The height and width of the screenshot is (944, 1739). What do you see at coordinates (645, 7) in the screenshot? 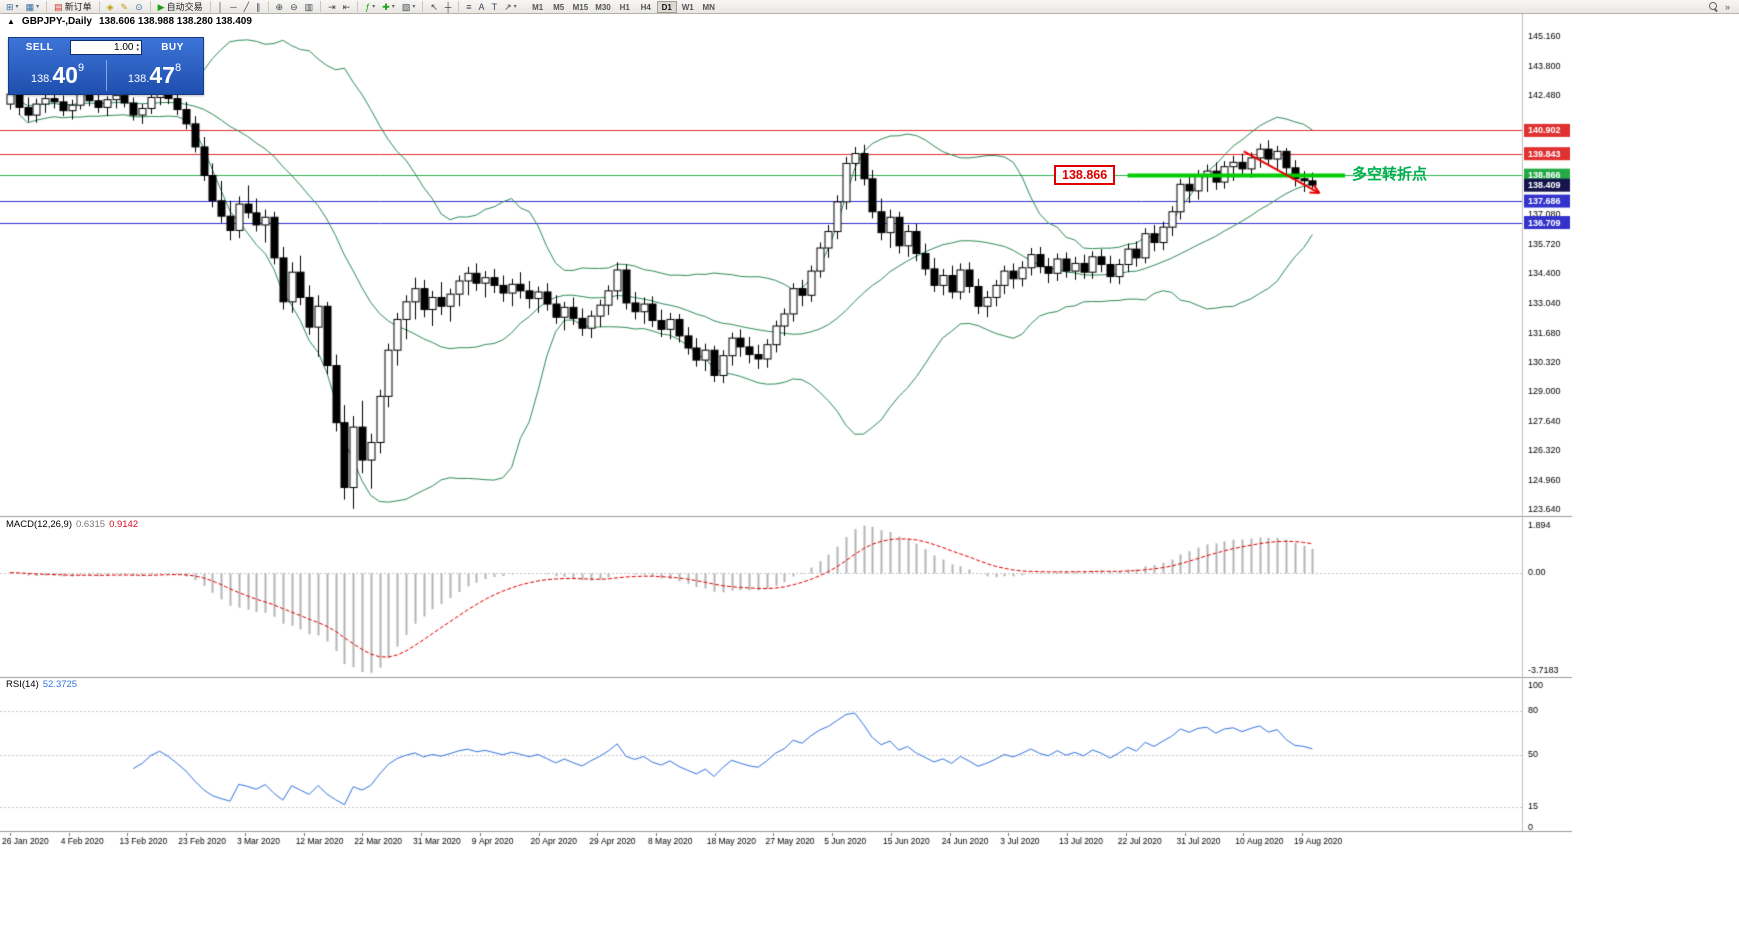
I see `timeframe-h4: H4` at bounding box center [645, 7].